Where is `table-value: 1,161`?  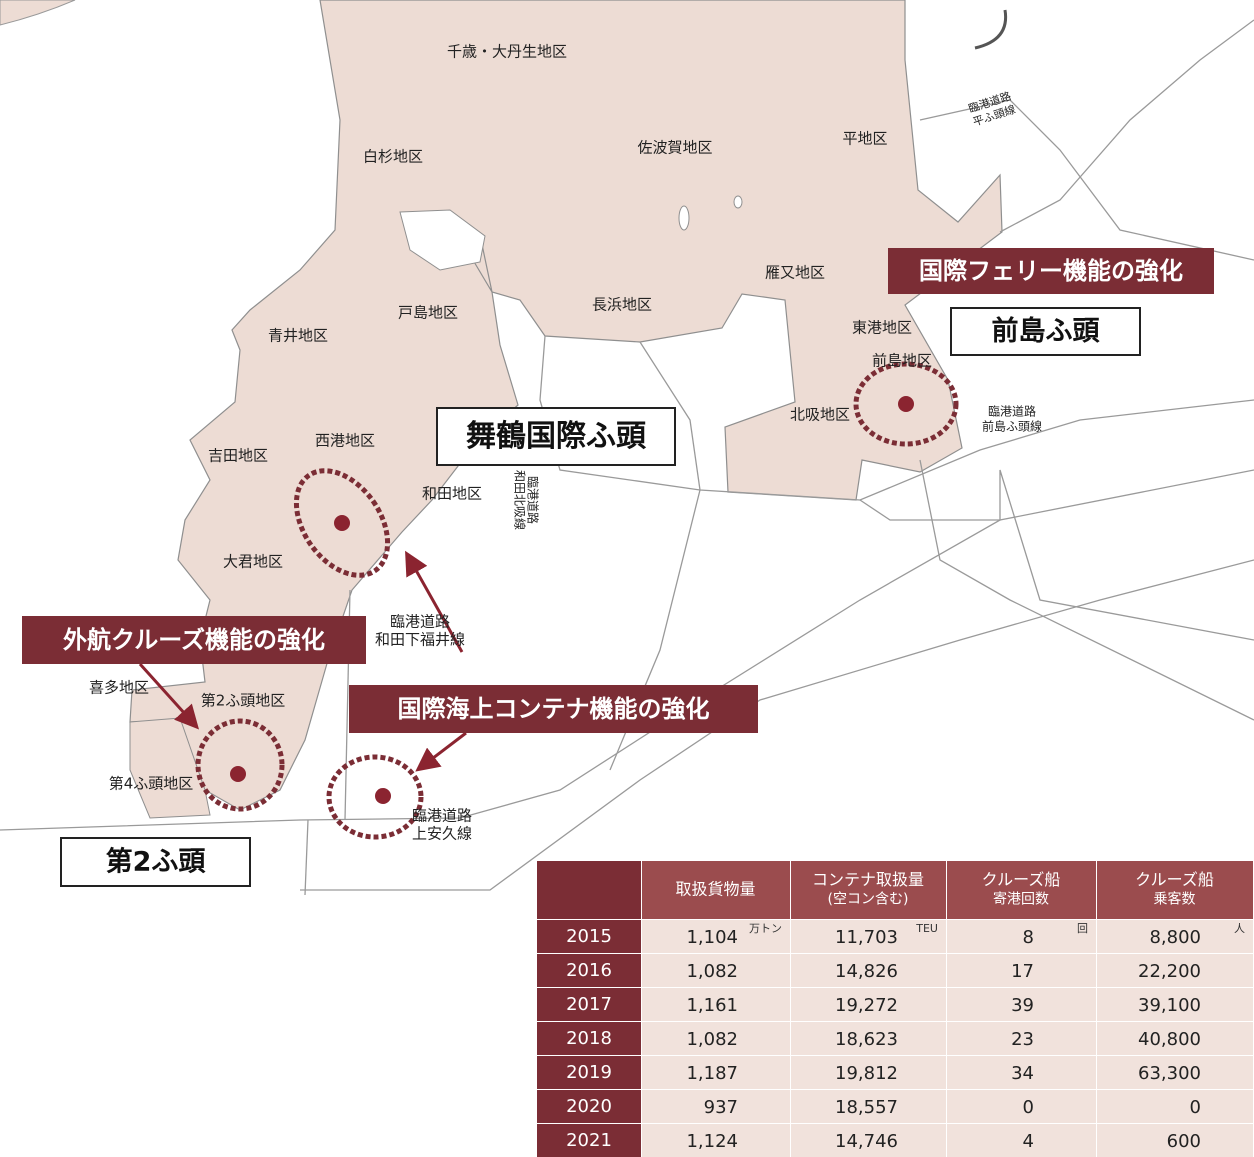
table-value: 1,161 is located at coordinates (712, 1005).